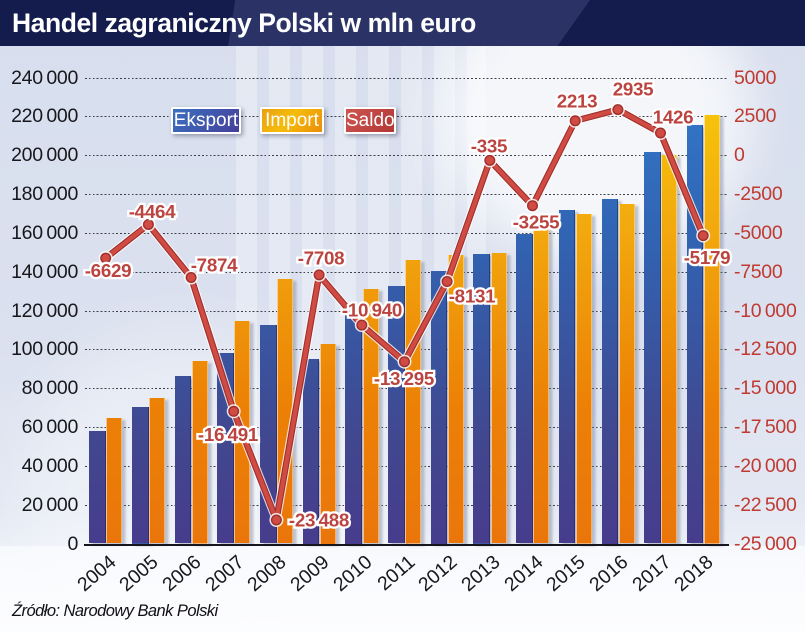  I want to click on svg-text: -8131, so click(472, 296).